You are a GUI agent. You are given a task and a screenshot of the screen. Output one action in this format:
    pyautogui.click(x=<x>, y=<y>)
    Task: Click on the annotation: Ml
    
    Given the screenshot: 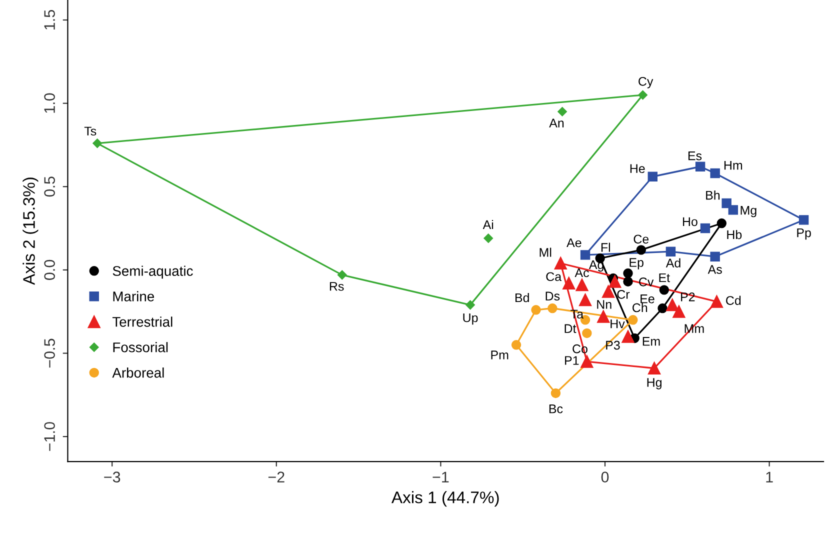 What is the action you would take?
    pyautogui.click(x=546, y=252)
    